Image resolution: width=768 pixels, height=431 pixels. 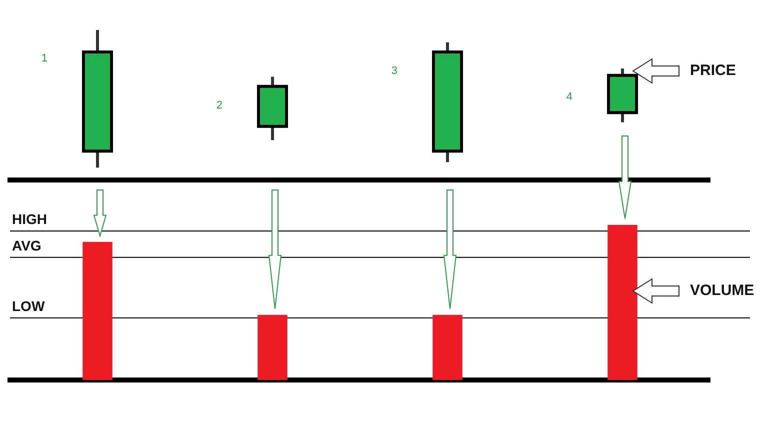 I want to click on x-tick-label: 2, so click(x=219, y=105).